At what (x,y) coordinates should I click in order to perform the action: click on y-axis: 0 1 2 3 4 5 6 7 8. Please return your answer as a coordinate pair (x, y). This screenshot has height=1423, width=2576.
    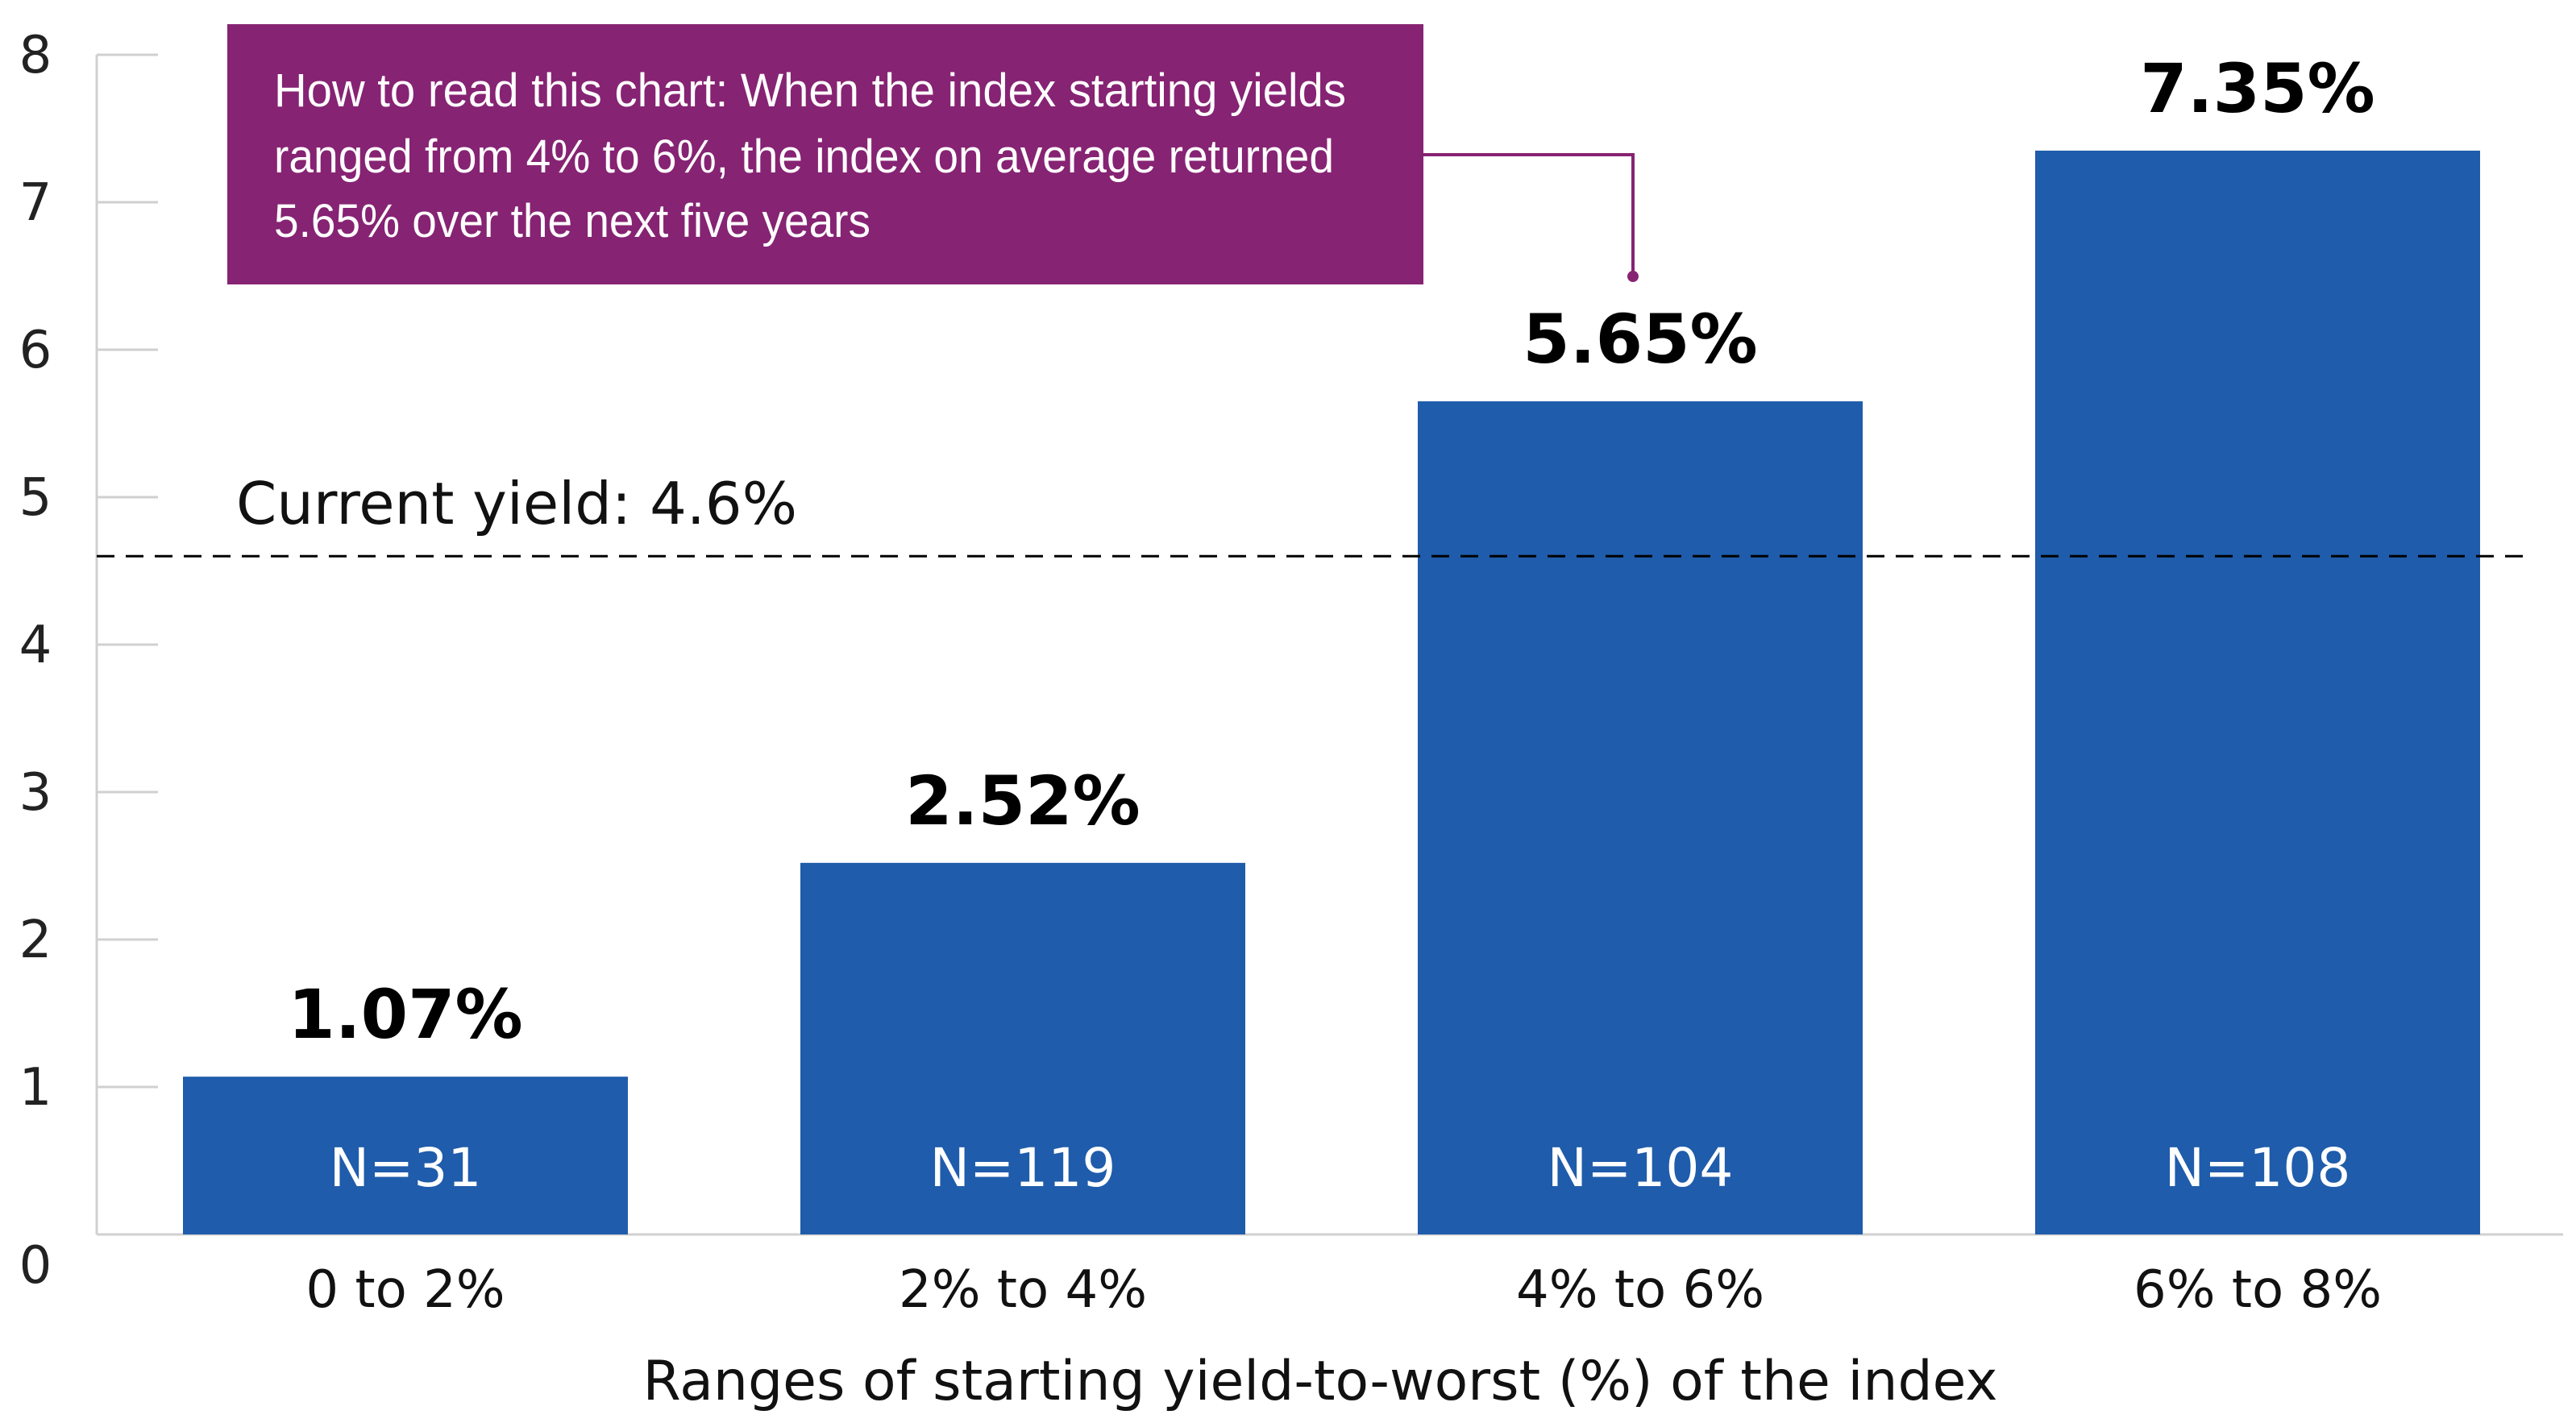
    Looking at the image, I should click on (88, 661).